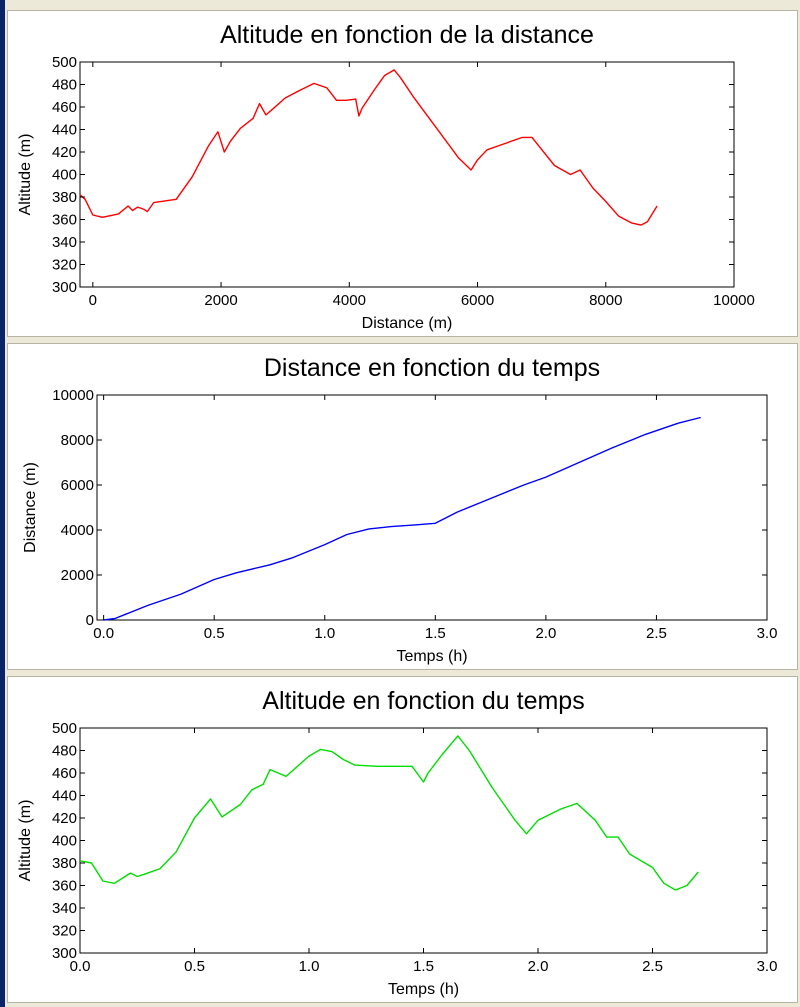 Image resolution: width=800 pixels, height=1007 pixels. What do you see at coordinates (93, 300) in the screenshot?
I see `x-tick-label: 0` at bounding box center [93, 300].